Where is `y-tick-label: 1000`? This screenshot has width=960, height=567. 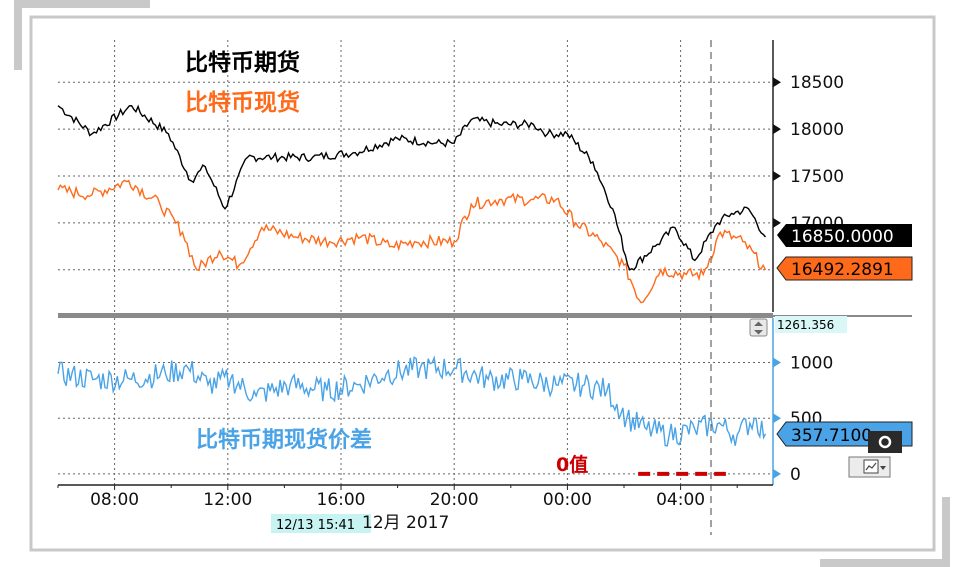 y-tick-label: 1000 is located at coordinates (811, 364).